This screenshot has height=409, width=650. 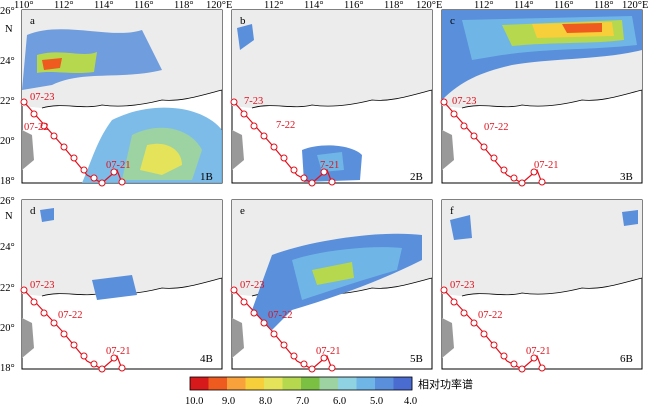 I want to click on panel-letter-a: a, so click(x=32, y=21).